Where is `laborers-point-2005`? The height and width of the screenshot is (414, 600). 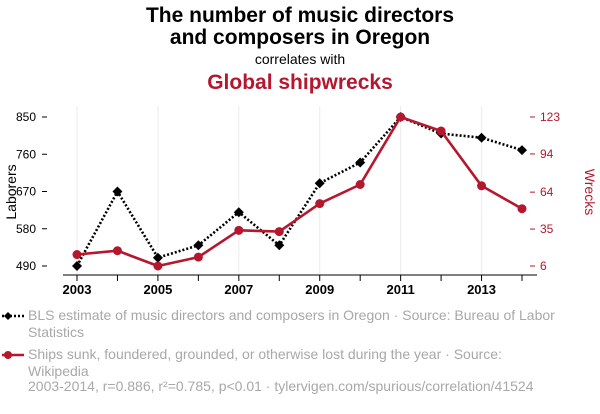 laborers-point-2005 is located at coordinates (157, 257).